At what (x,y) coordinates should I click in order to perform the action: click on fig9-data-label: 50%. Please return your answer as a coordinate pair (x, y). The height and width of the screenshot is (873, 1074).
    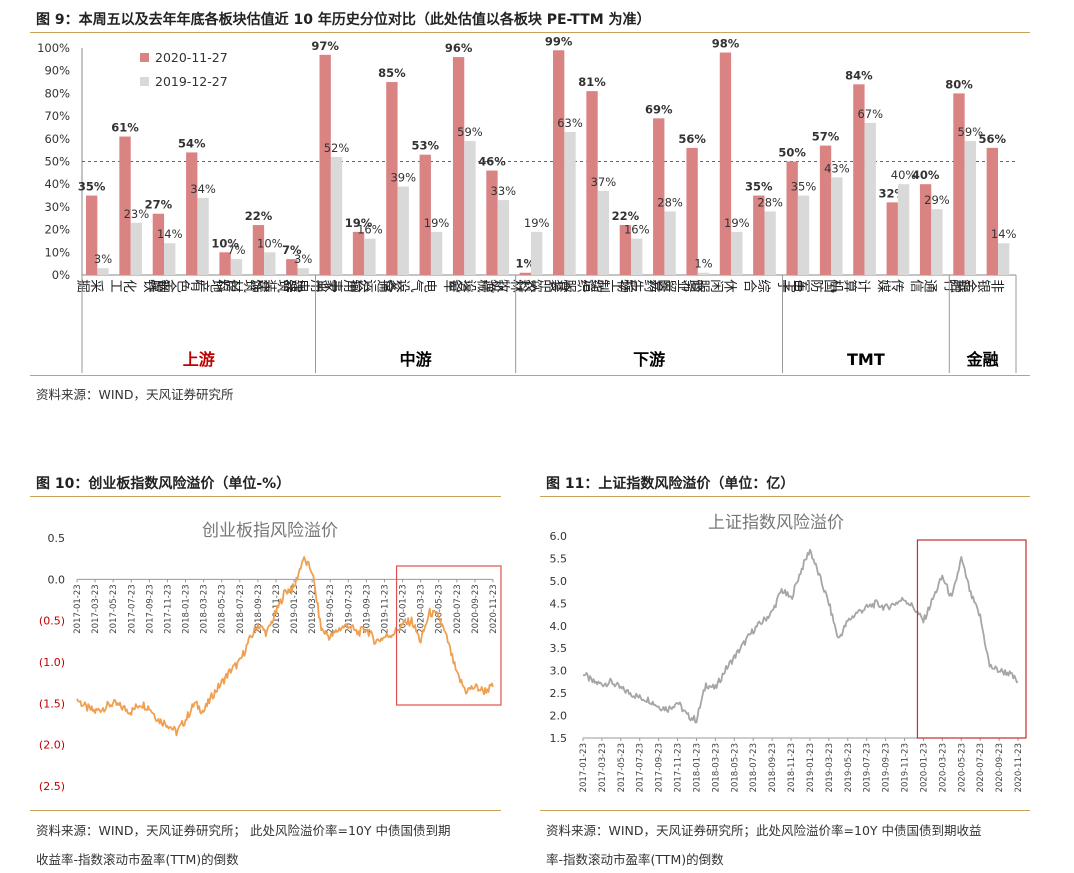
    Looking at the image, I should click on (792, 153).